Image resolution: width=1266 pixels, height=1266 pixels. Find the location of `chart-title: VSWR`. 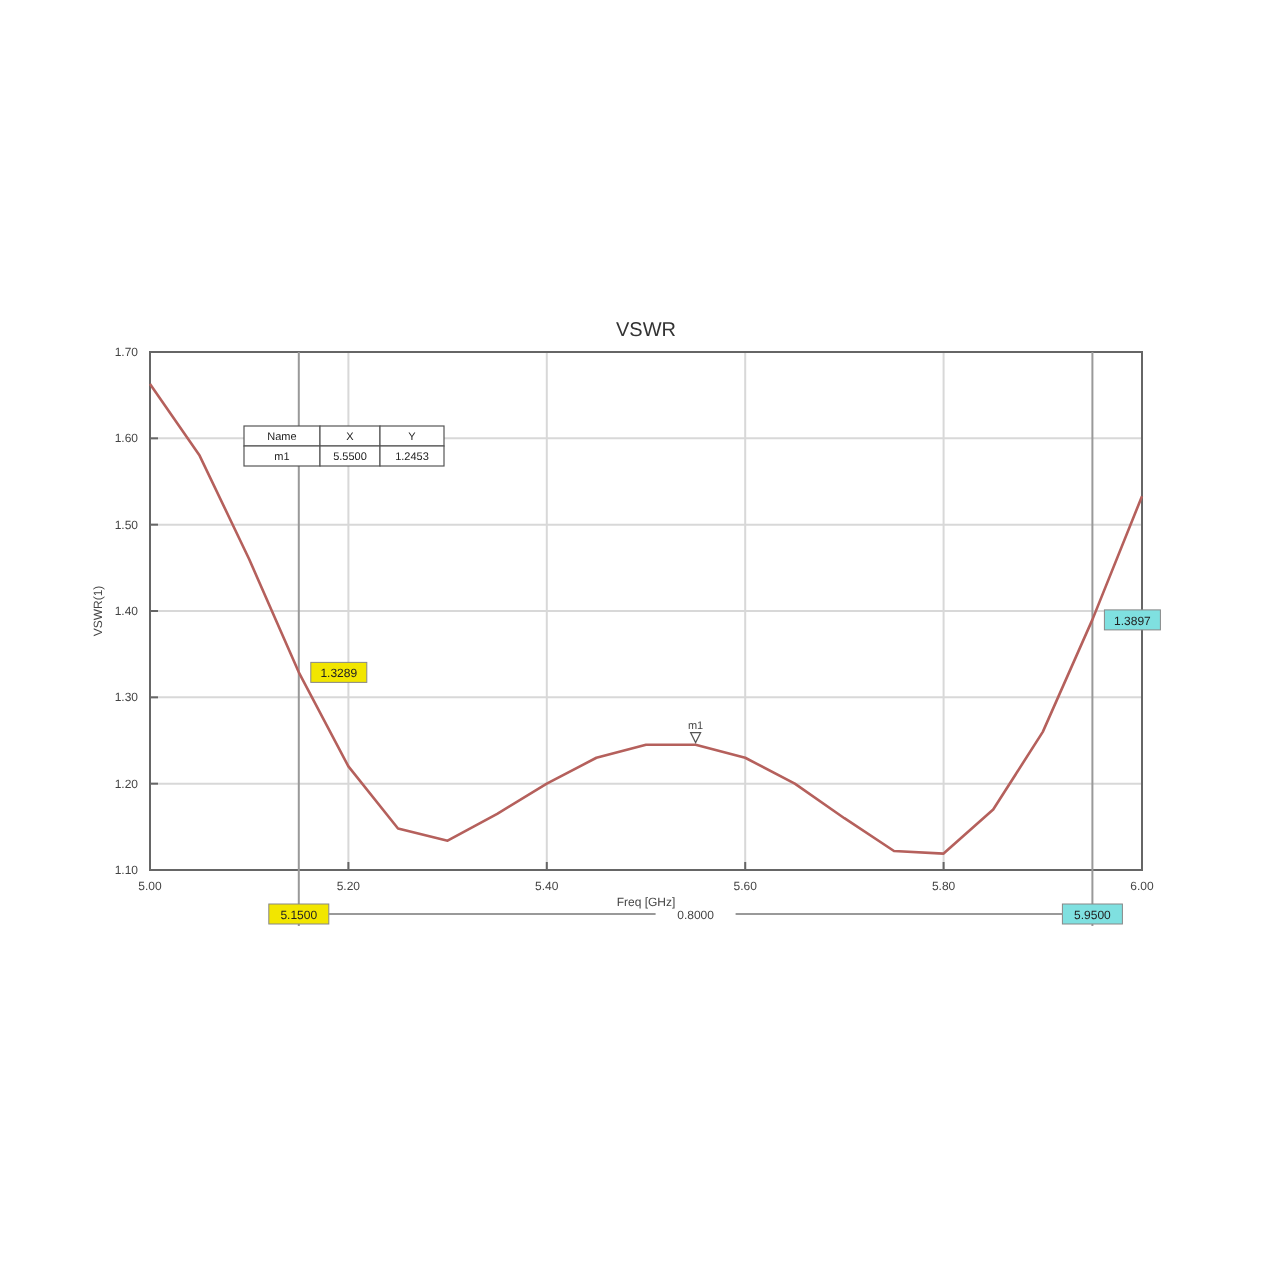

chart-title: VSWR is located at coordinates (646, 331).